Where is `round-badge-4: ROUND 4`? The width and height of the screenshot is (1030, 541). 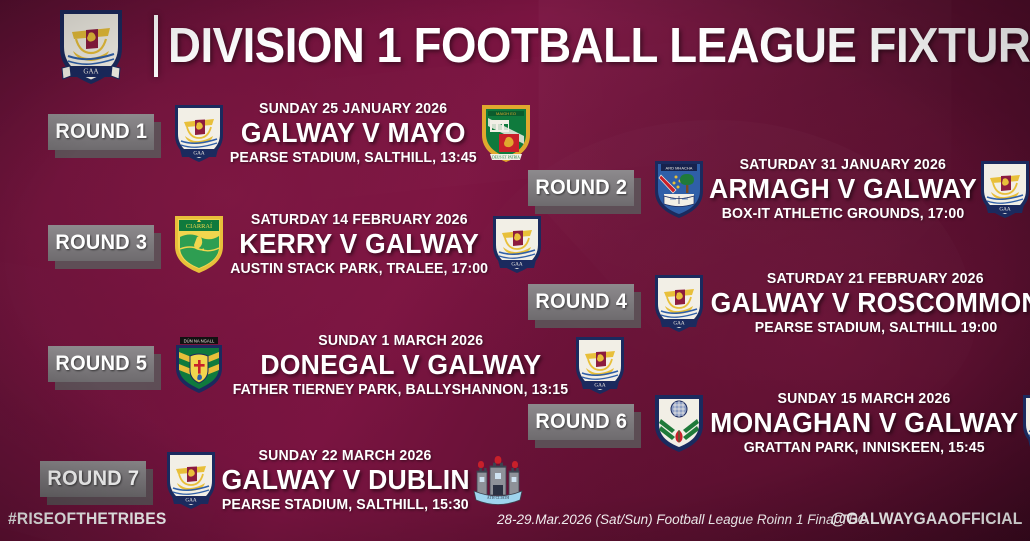
round-badge-4: ROUND 4 is located at coordinates (584, 306).